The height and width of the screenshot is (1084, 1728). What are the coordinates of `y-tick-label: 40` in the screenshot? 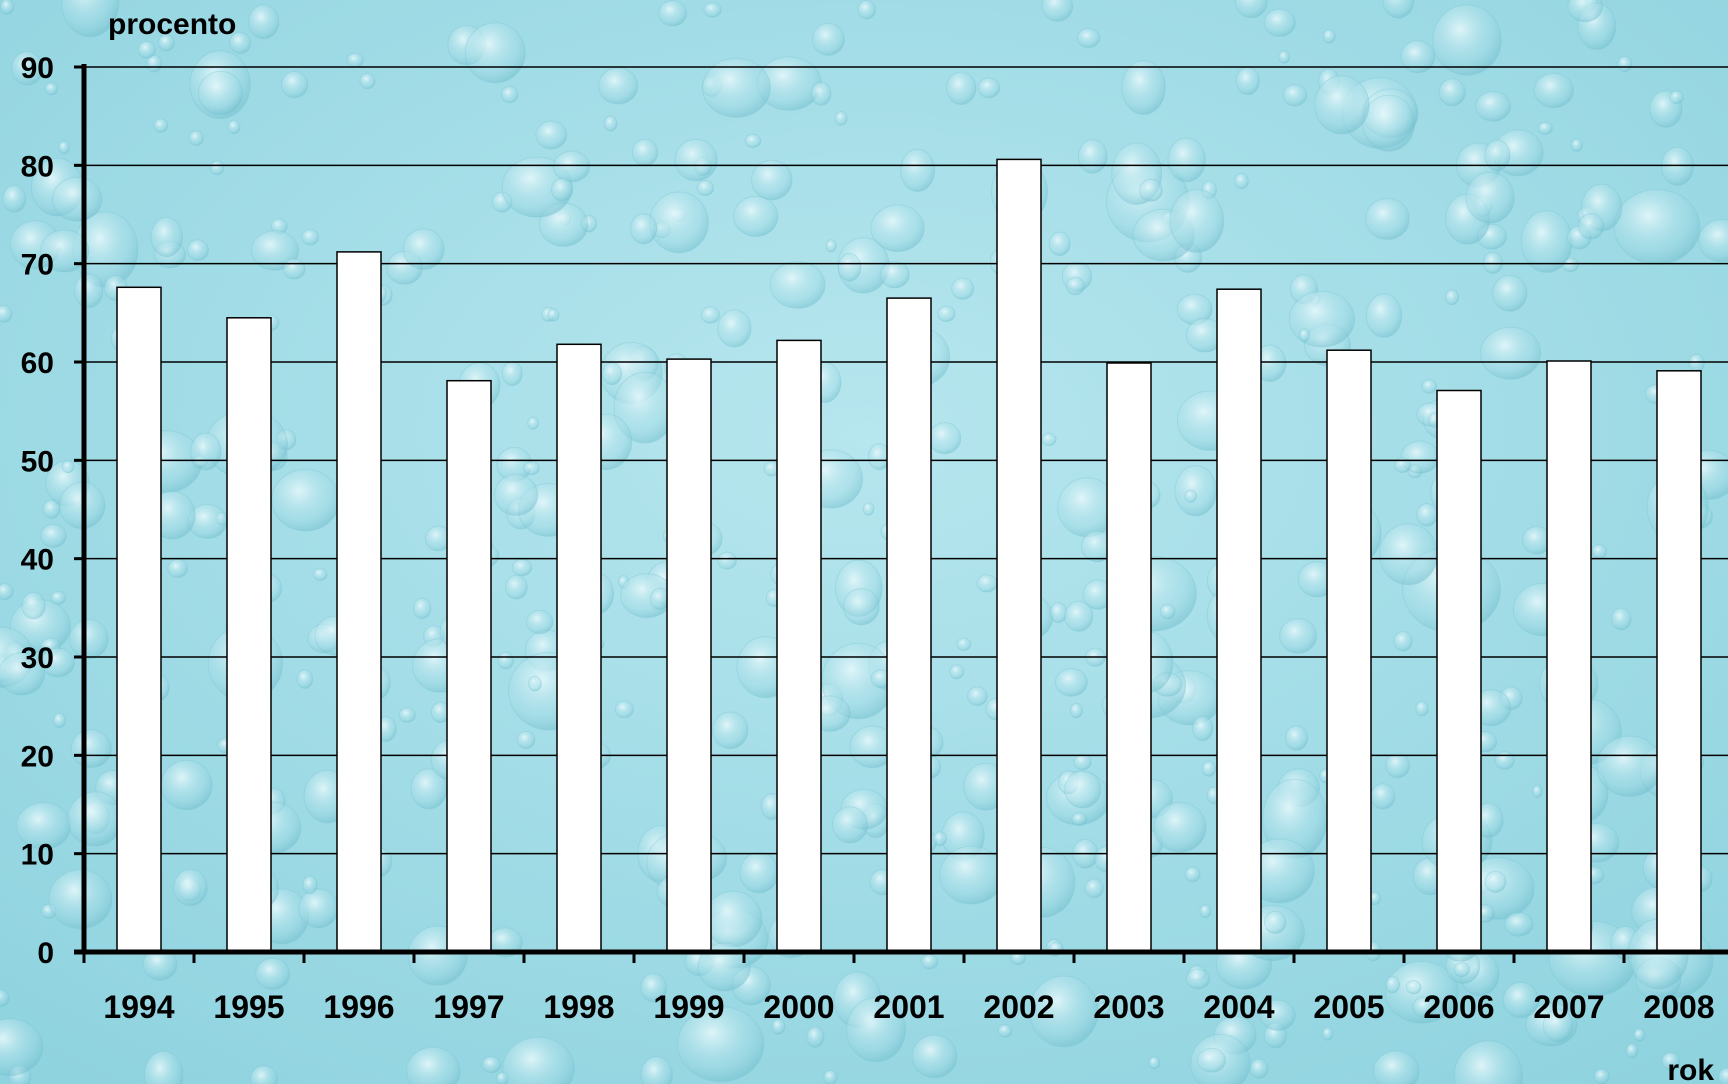 It's located at (37, 560).